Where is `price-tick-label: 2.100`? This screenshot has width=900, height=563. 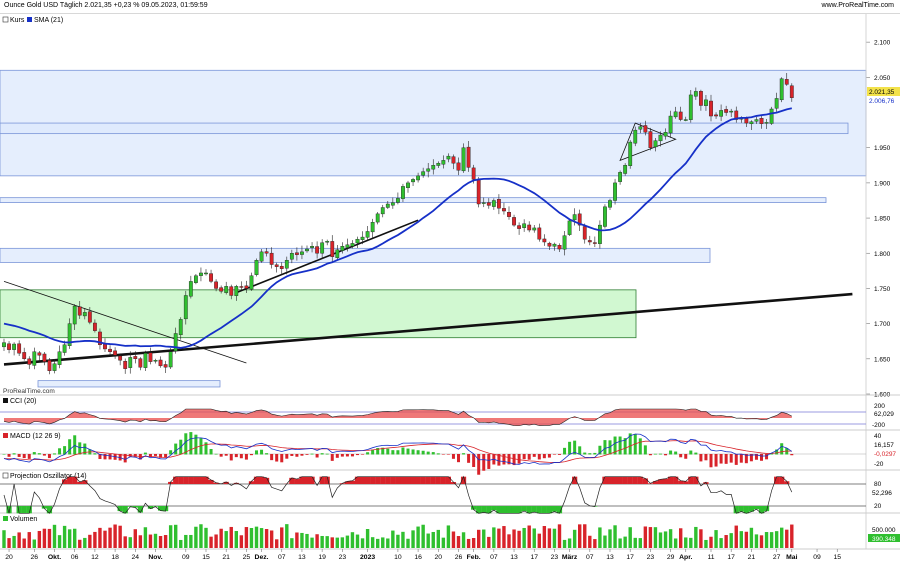 price-tick-label: 2.100 is located at coordinates (882, 43).